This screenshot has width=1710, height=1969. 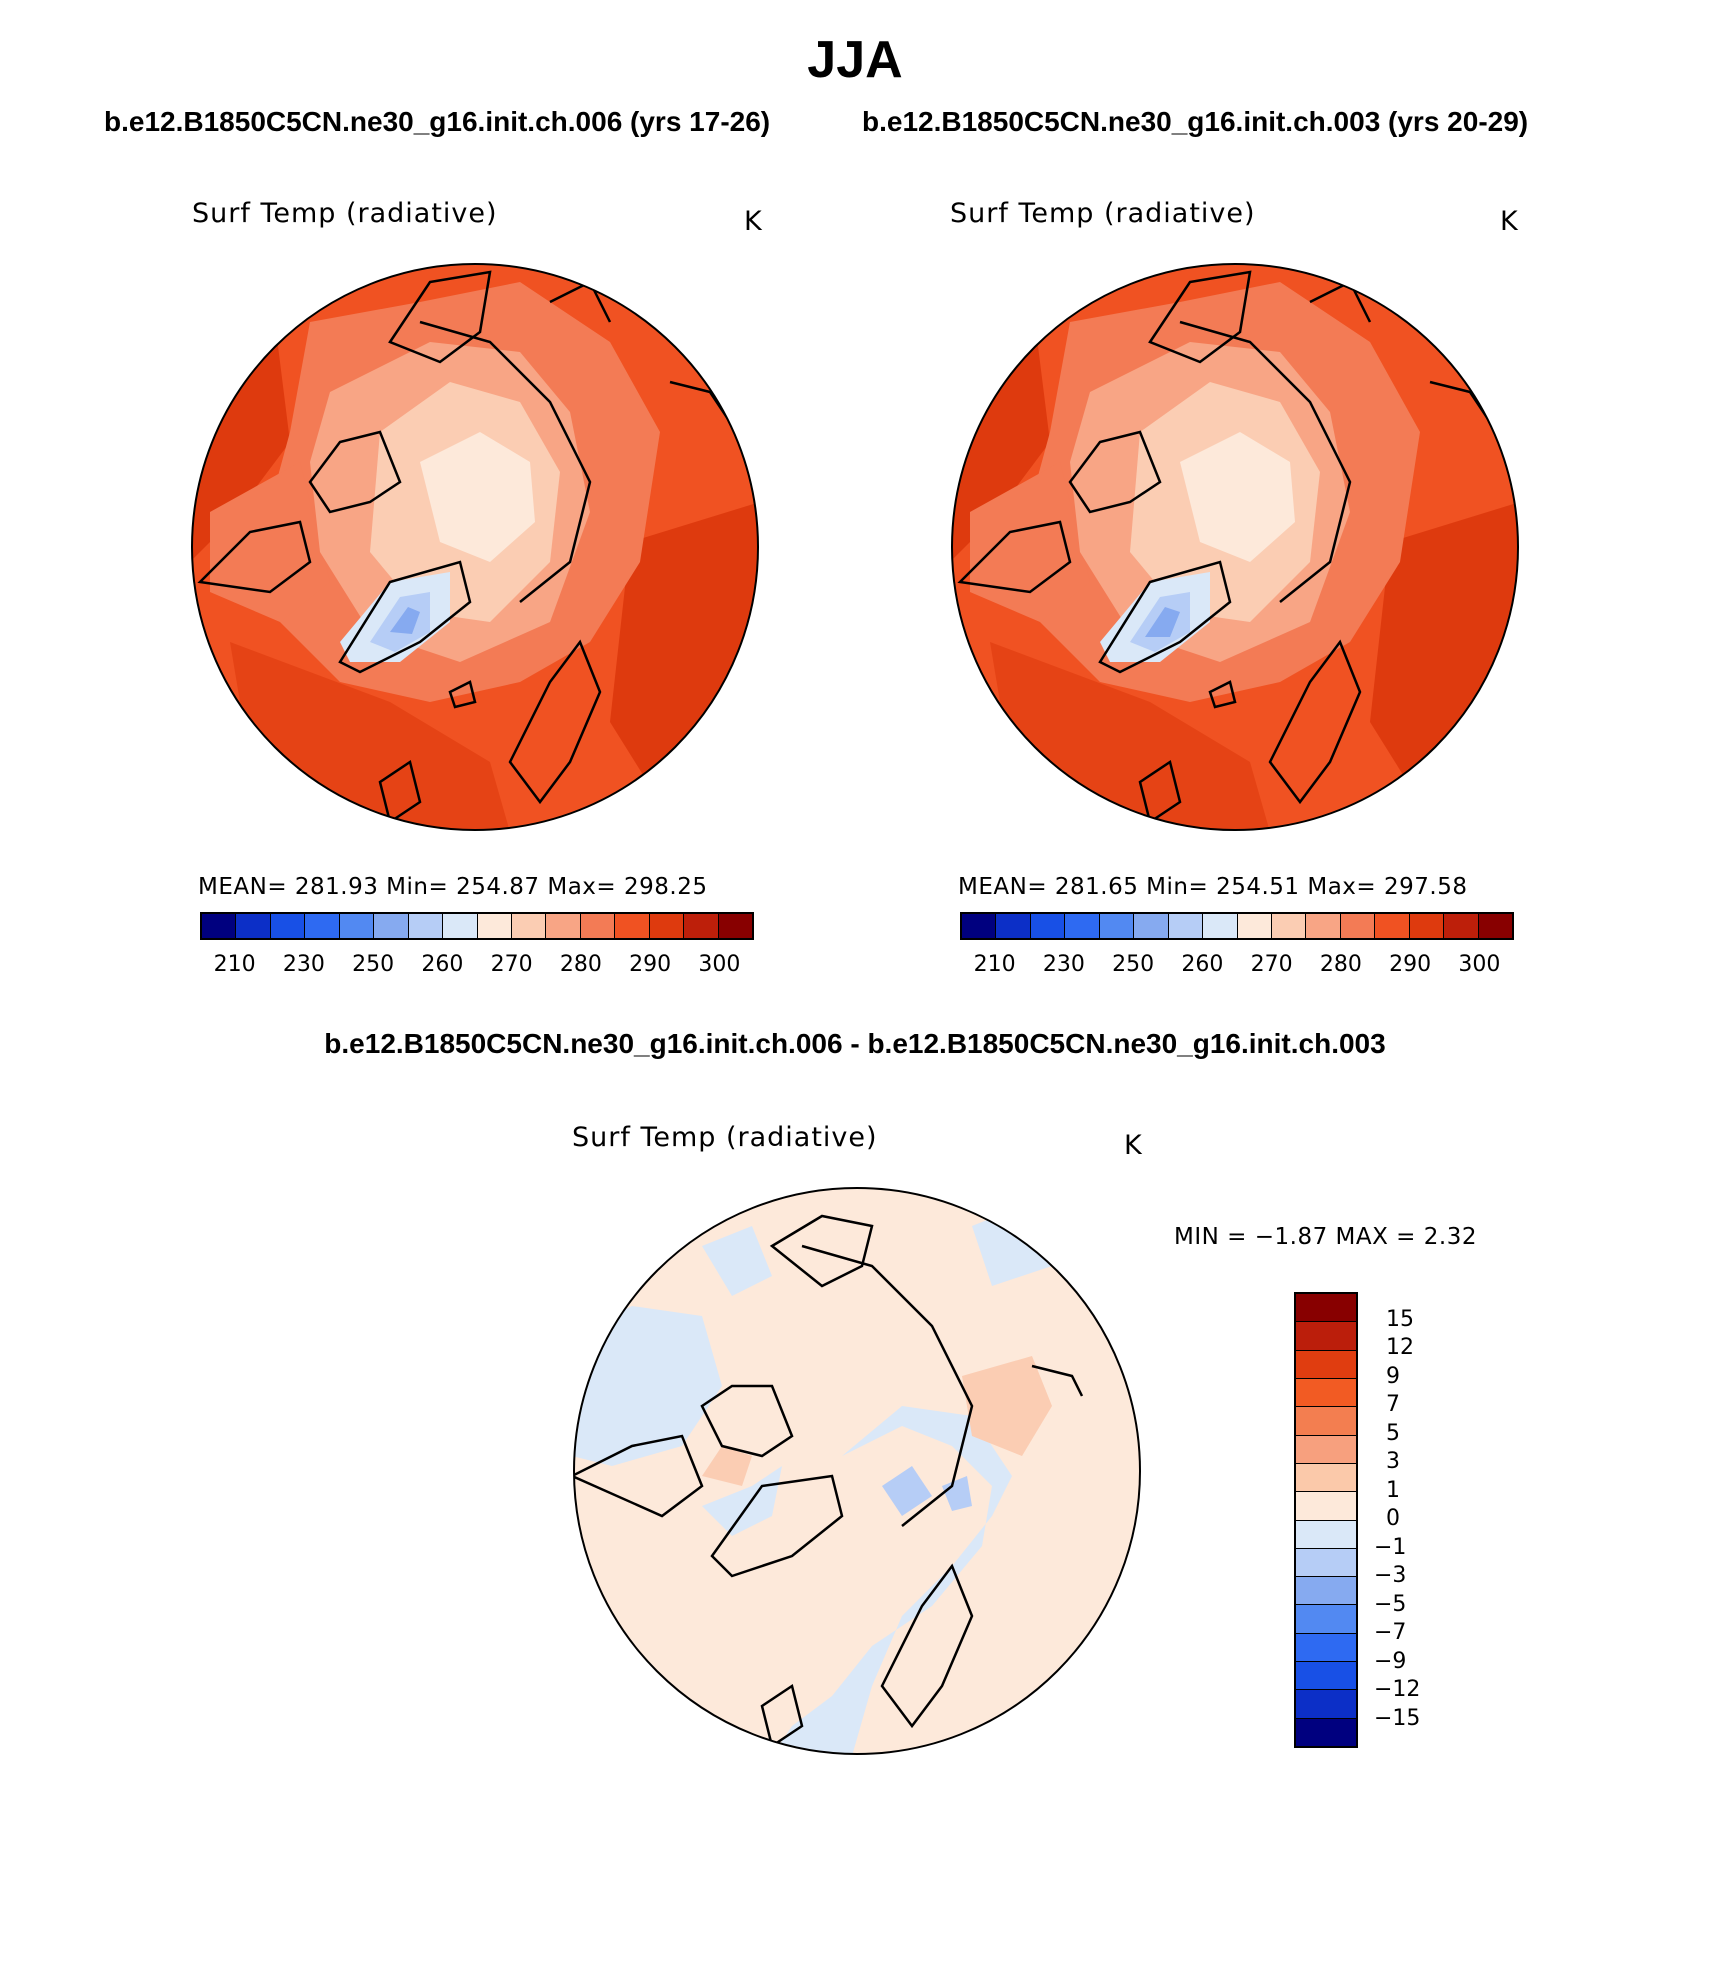 I want to click on colorbar-b-ticks: 210 230 250 260 270 280 290 300, so click(x=1237, y=967).